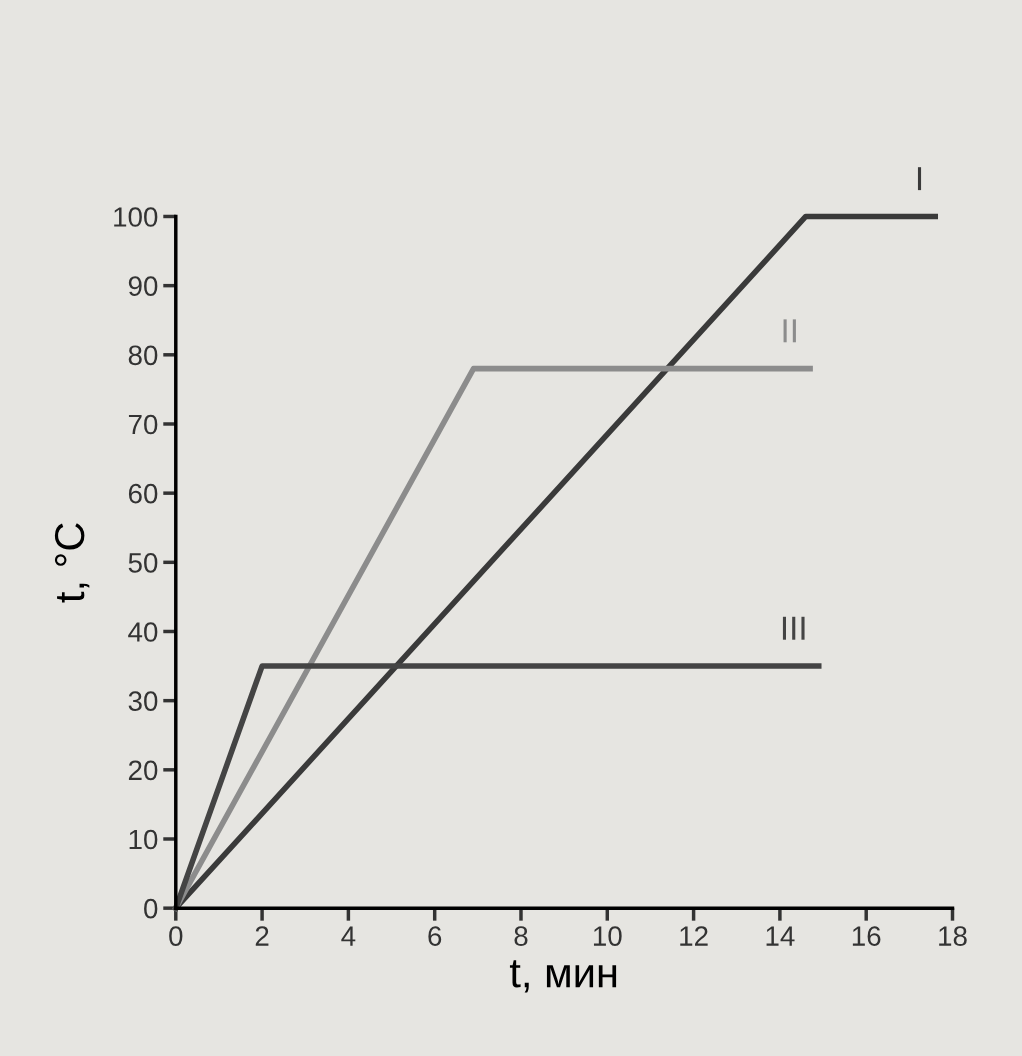 The height and width of the screenshot is (1056, 1022). Describe the element at coordinates (143, 355) in the screenshot. I see `y-tick-label: 80` at that location.